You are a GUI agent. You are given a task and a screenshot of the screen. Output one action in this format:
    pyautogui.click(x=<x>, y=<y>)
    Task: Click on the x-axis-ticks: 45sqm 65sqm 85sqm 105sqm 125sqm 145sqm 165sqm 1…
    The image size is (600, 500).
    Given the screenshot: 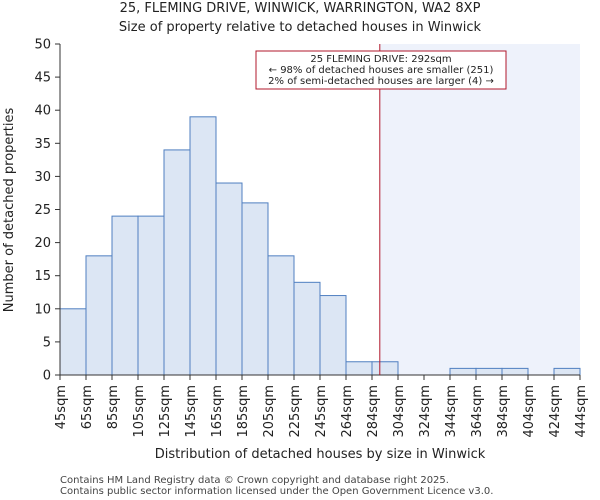 What is the action you would take?
    pyautogui.click(x=321, y=406)
    